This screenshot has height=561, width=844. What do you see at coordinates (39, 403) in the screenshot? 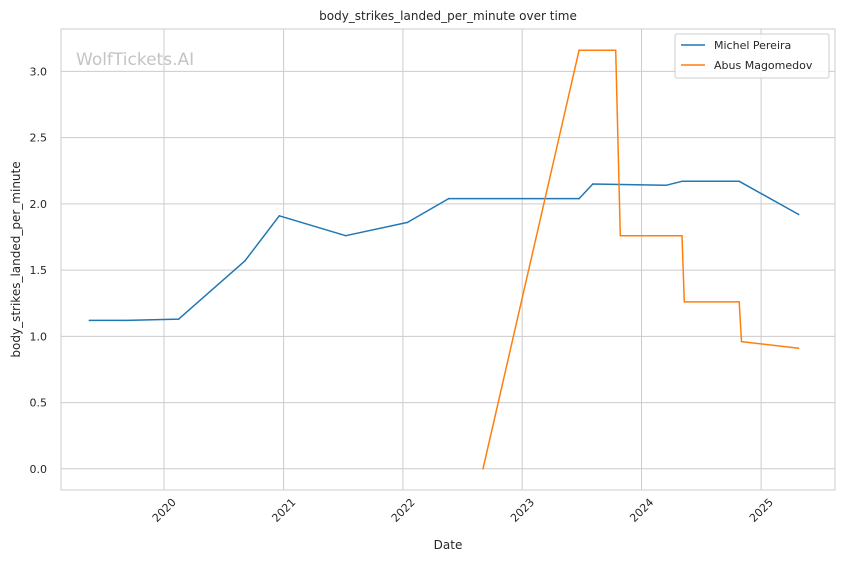
I see `y-tick-label: 0.5` at bounding box center [39, 403].